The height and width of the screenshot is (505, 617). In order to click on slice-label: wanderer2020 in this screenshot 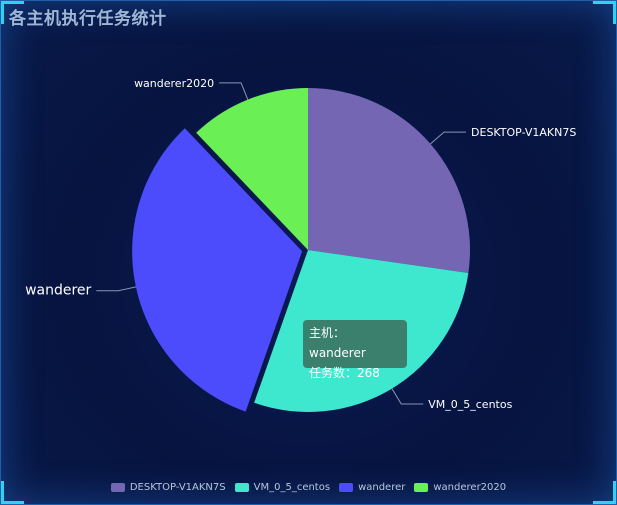, I will do `click(174, 83)`.